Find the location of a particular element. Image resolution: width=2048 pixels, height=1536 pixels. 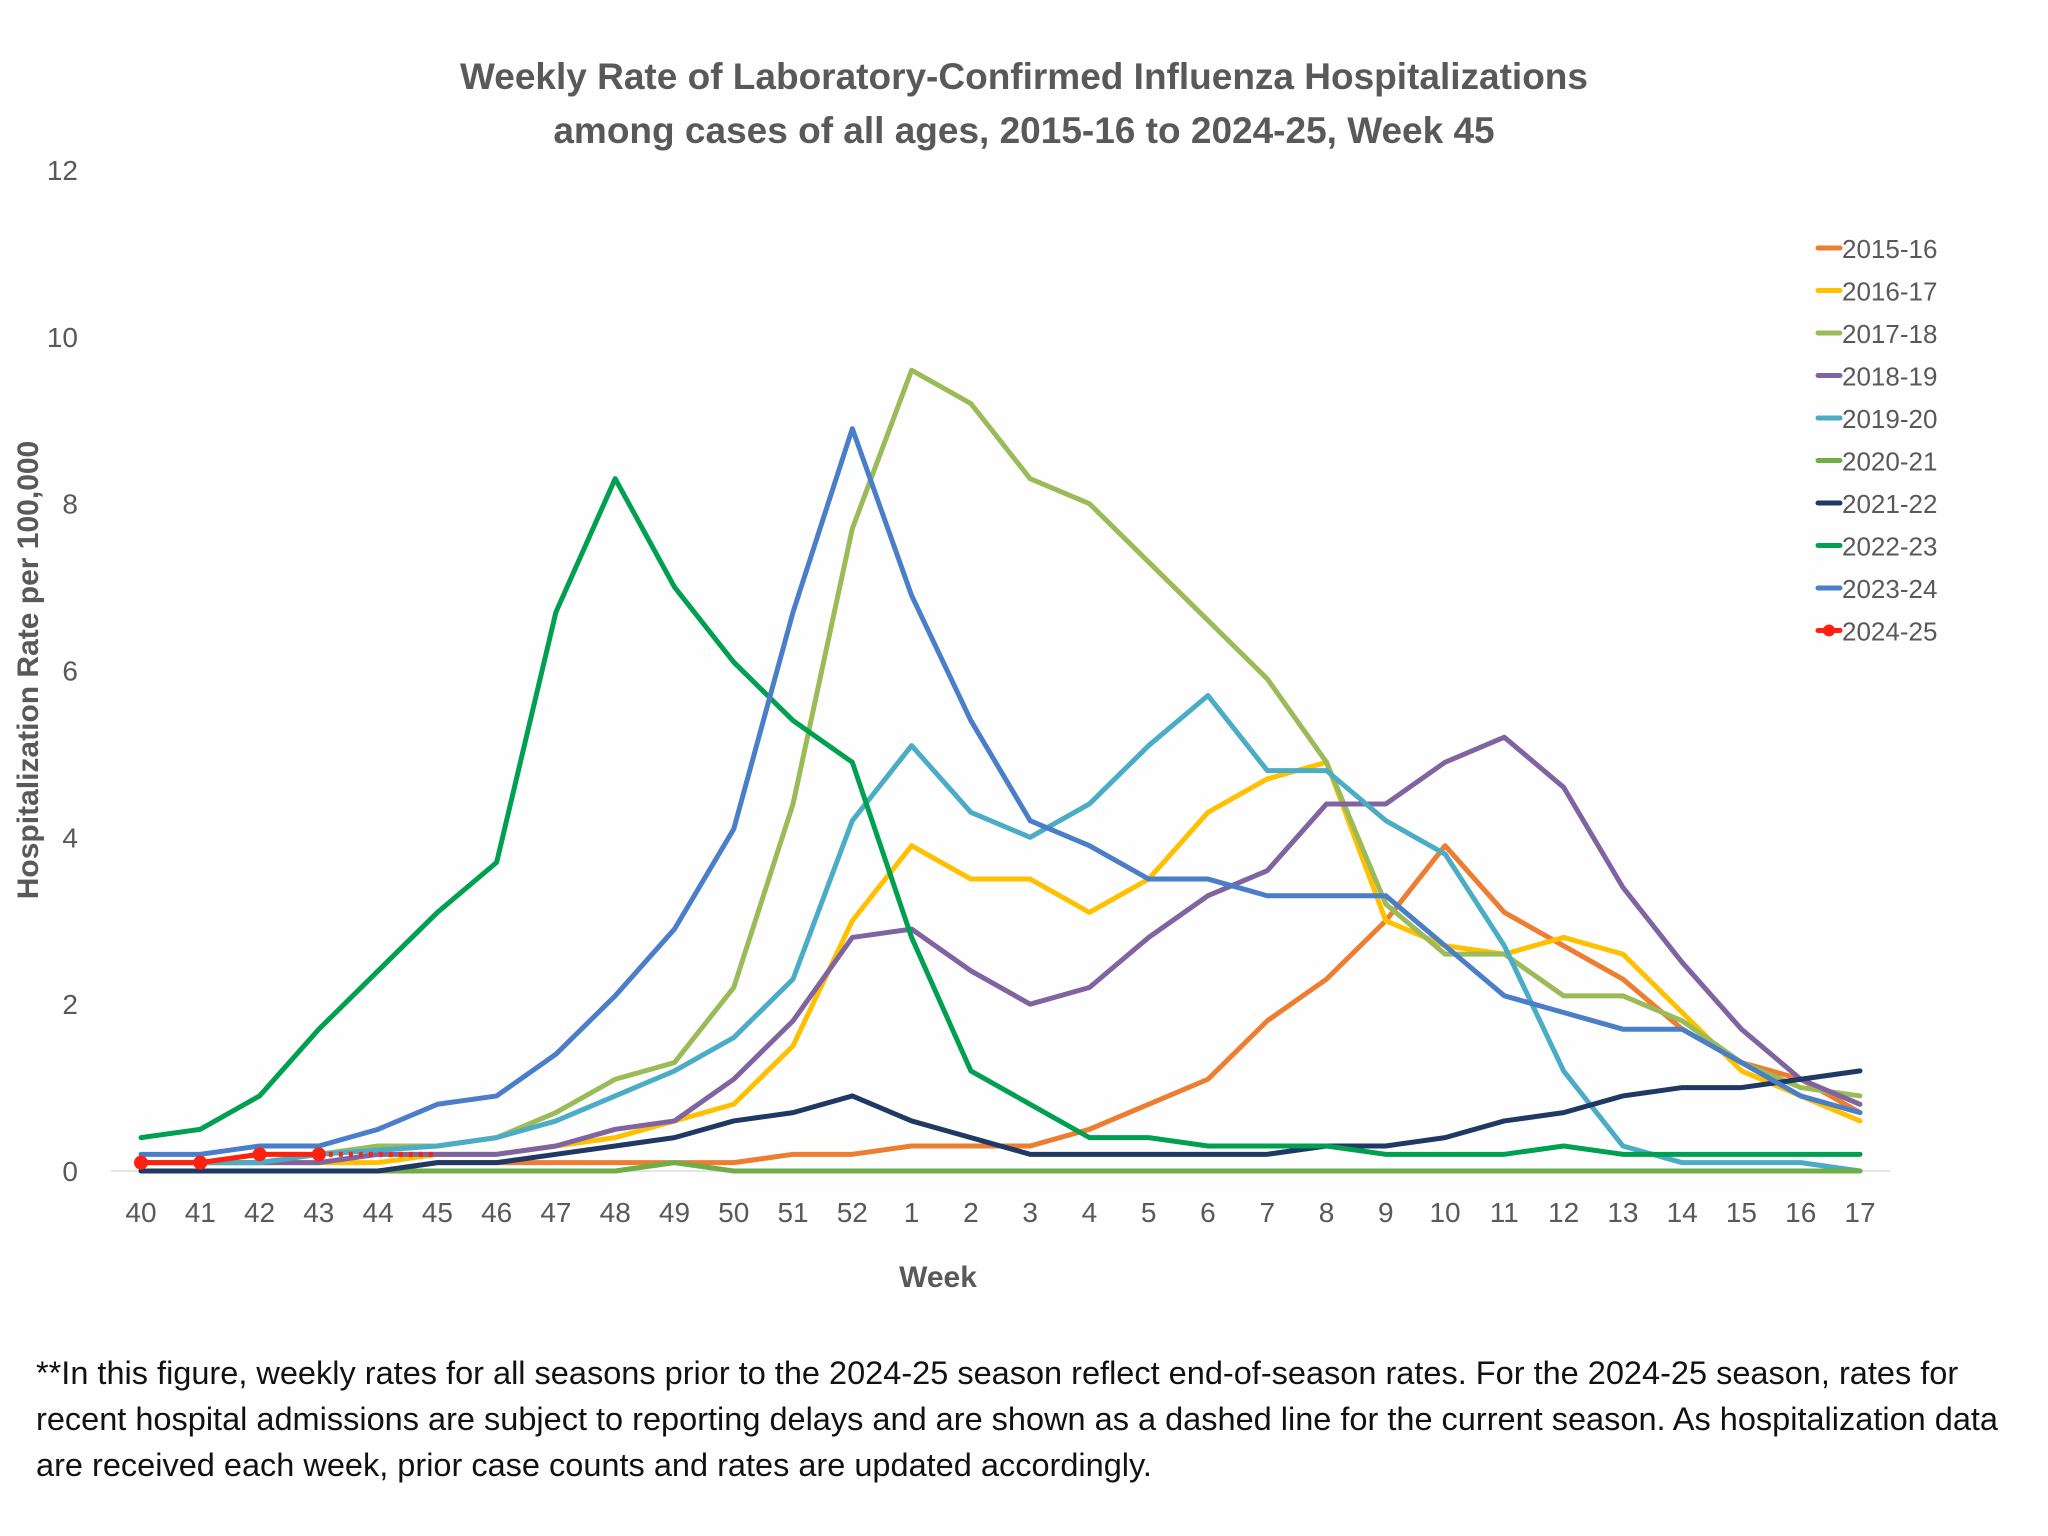

legend-item: 2015-16 is located at coordinates (1876, 249).